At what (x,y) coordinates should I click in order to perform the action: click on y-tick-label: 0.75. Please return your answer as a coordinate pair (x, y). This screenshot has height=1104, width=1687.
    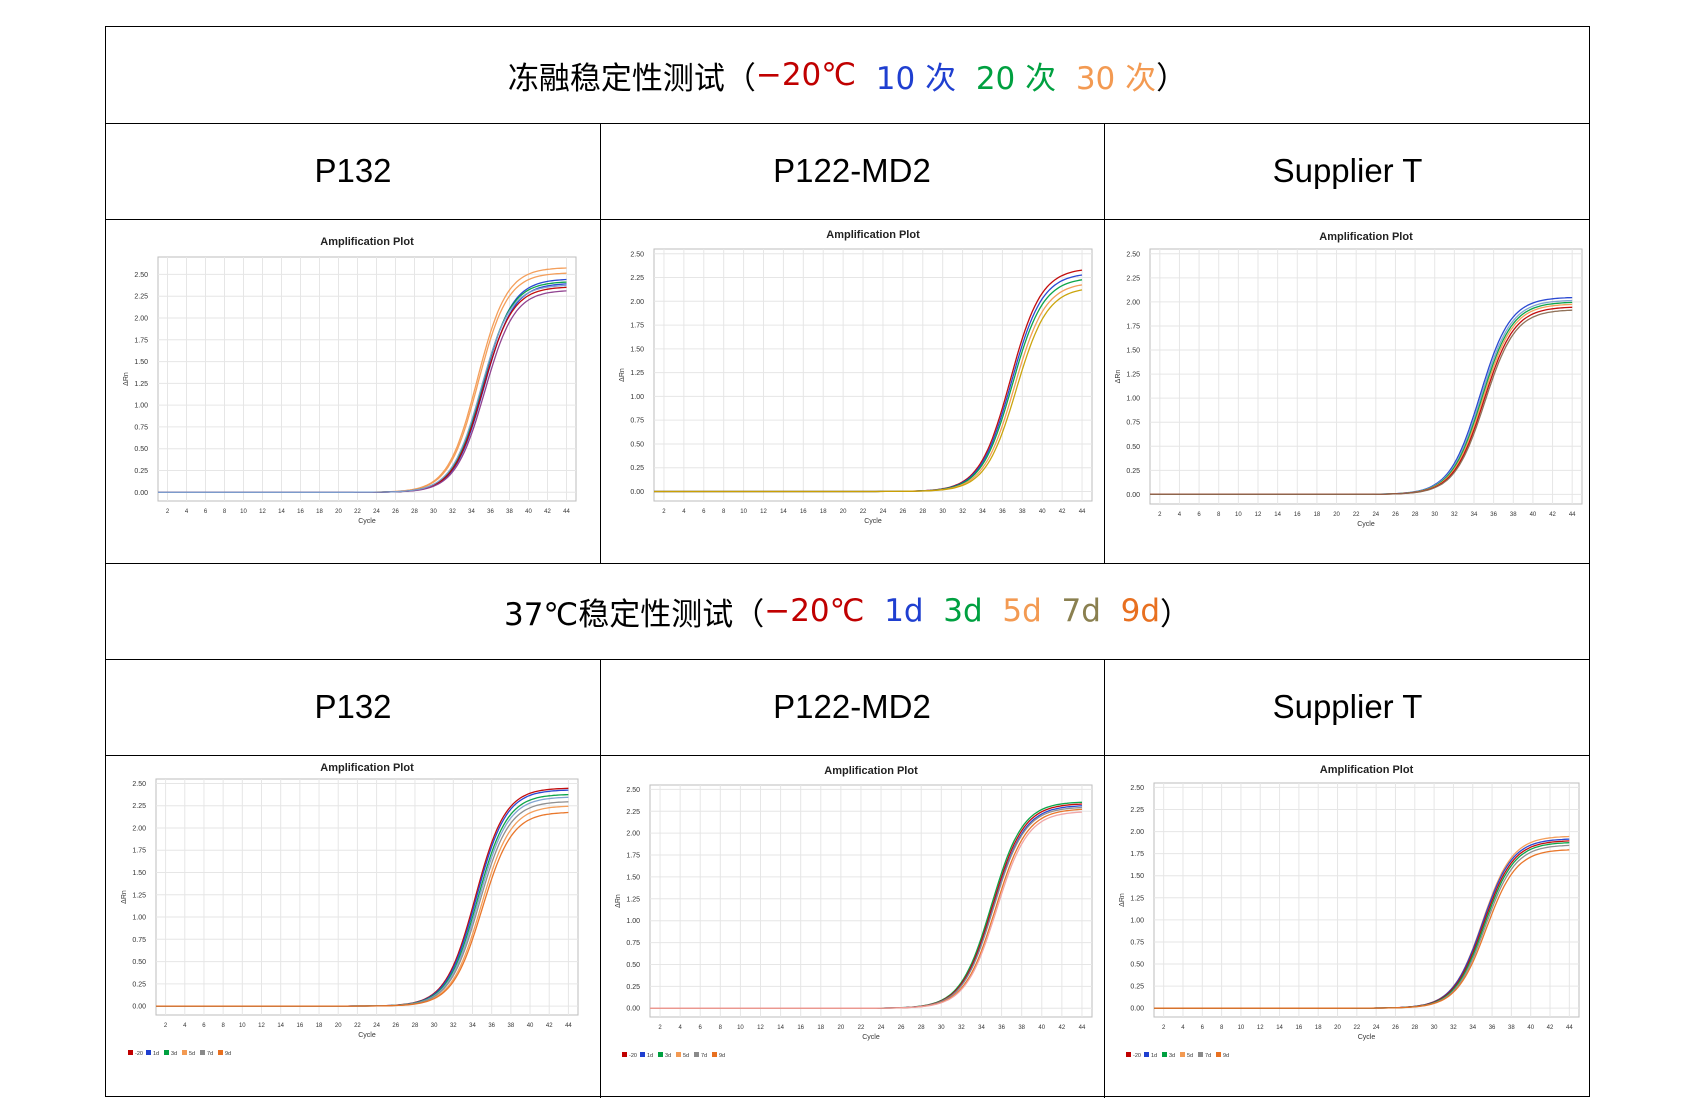
    Looking at the image, I should click on (633, 943).